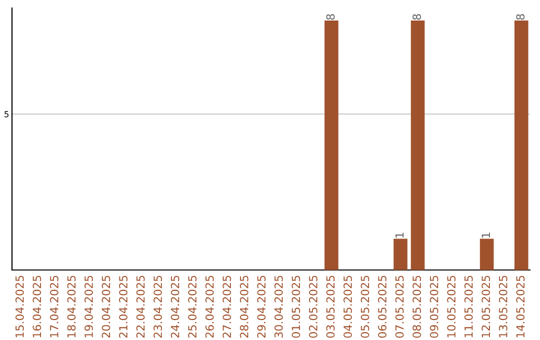 This screenshot has width=540, height=340. What do you see at coordinates (140, 307) in the screenshot?
I see `x-tick-label: 22.04.2025` at bounding box center [140, 307].